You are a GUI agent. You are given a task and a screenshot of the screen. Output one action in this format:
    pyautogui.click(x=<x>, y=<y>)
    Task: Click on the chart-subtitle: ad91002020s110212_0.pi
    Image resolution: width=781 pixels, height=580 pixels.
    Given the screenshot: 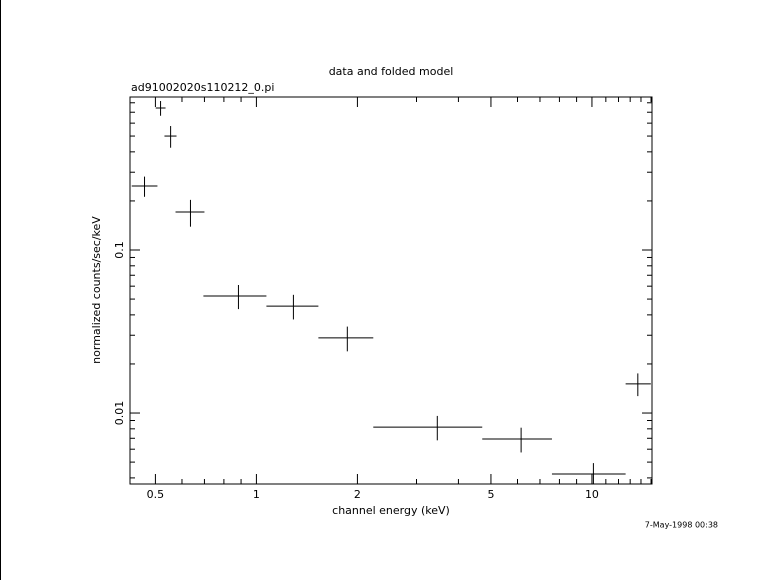 What is the action you would take?
    pyautogui.click(x=202, y=87)
    